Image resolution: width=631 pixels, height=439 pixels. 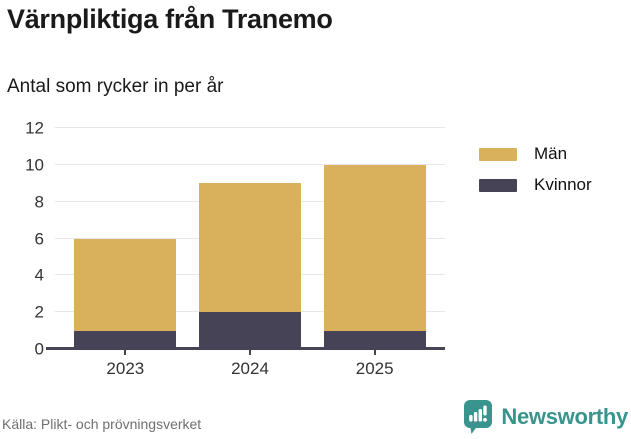 I want to click on legend: Män Kvinnor, so click(x=535, y=169).